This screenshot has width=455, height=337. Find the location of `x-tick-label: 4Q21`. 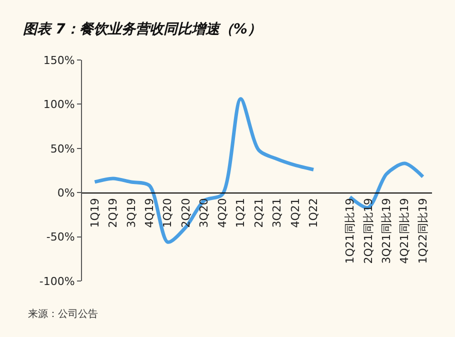

x-tick-label: 4Q21 is located at coordinates (295, 213).